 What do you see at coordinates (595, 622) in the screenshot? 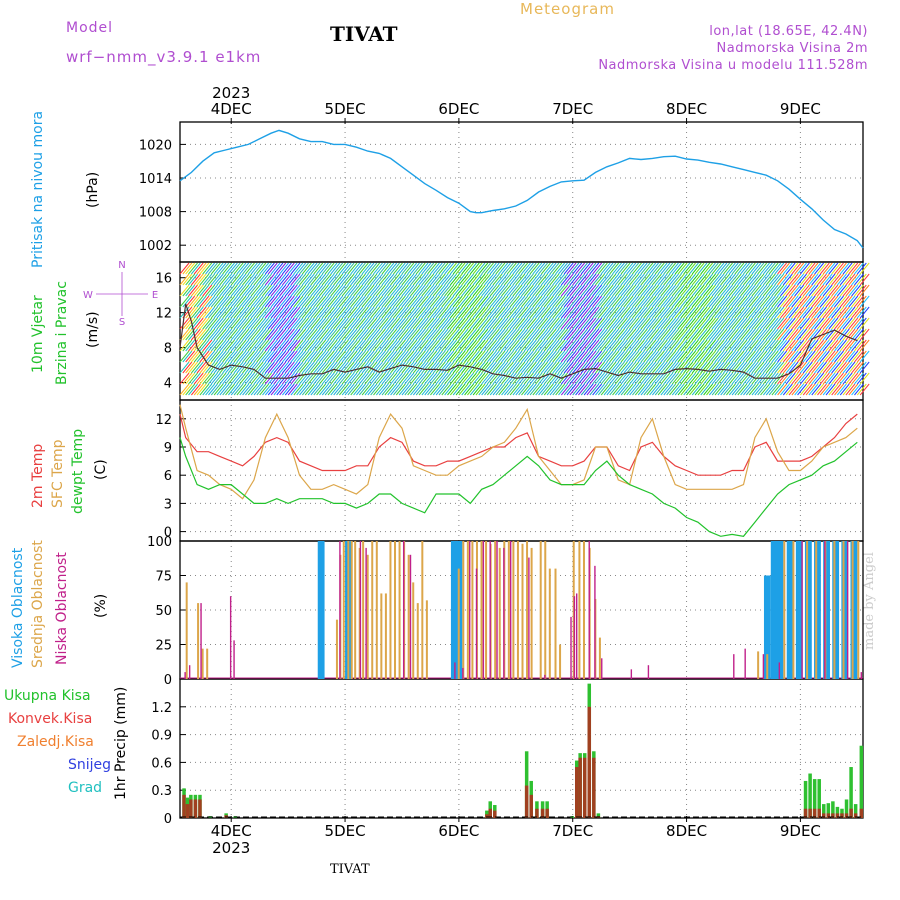
I see `low-cloud-bar` at bounding box center [595, 622].